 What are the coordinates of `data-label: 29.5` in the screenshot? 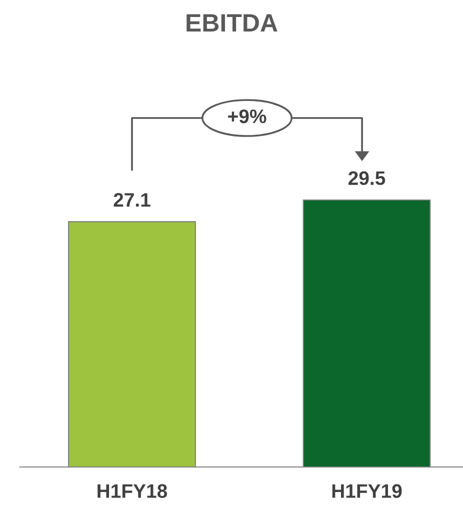 It's located at (367, 178).